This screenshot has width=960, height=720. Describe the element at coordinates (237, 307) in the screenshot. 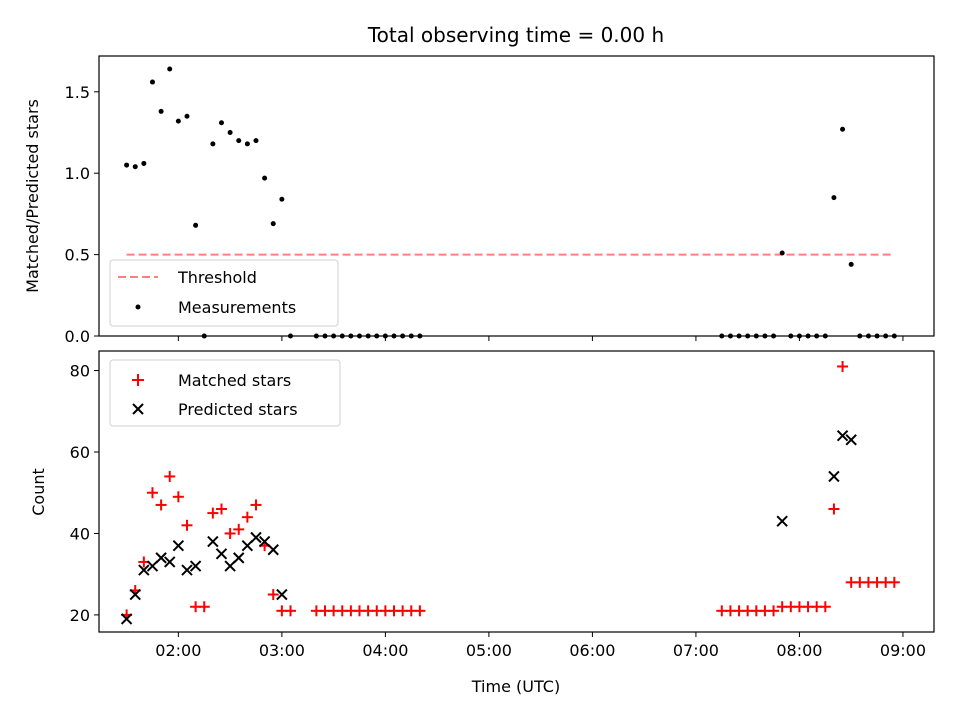

I see `legend-measurements-label: Measurements` at that location.